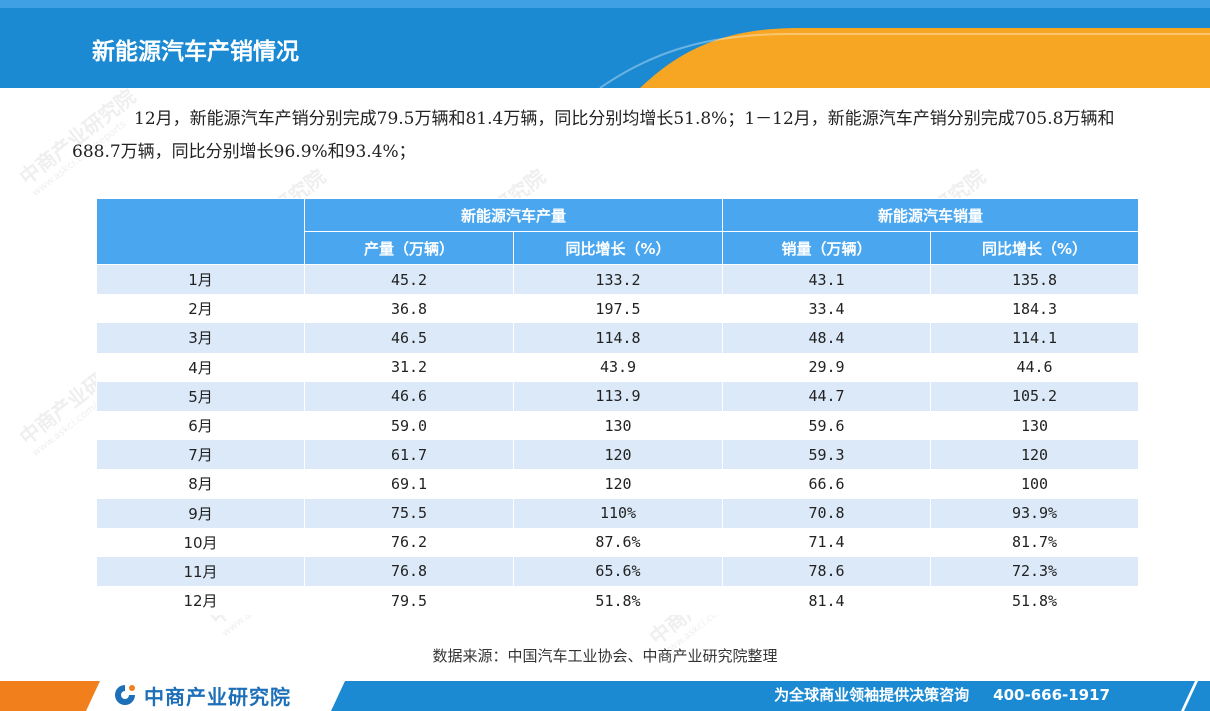 The image size is (1210, 711). Describe the element at coordinates (827, 601) in the screenshot. I see `sales-cell: 81.4` at that location.